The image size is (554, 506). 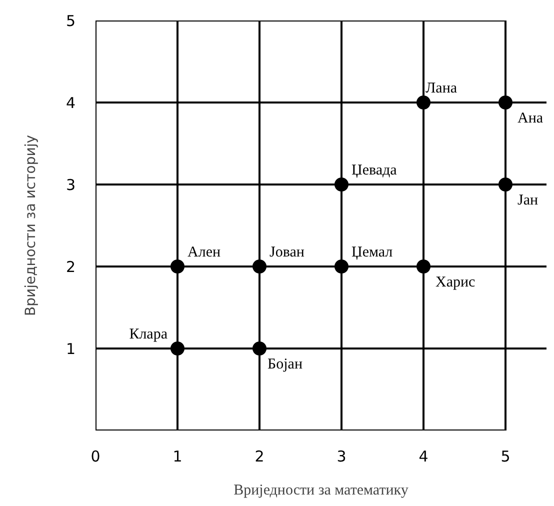 What do you see at coordinates (341, 457) in the screenshot?
I see `x-tick-label: 3` at bounding box center [341, 457].